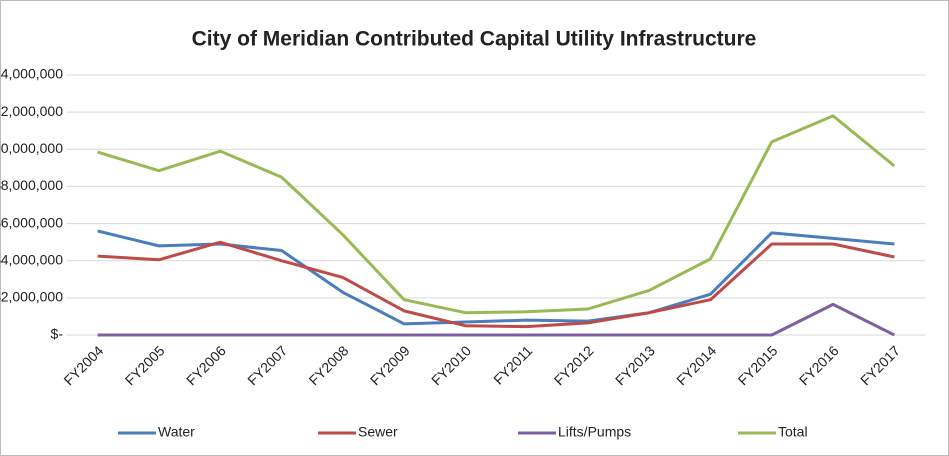  What do you see at coordinates (31, 185) in the screenshot?
I see `y-tick-label: $8,000,000` at bounding box center [31, 185].